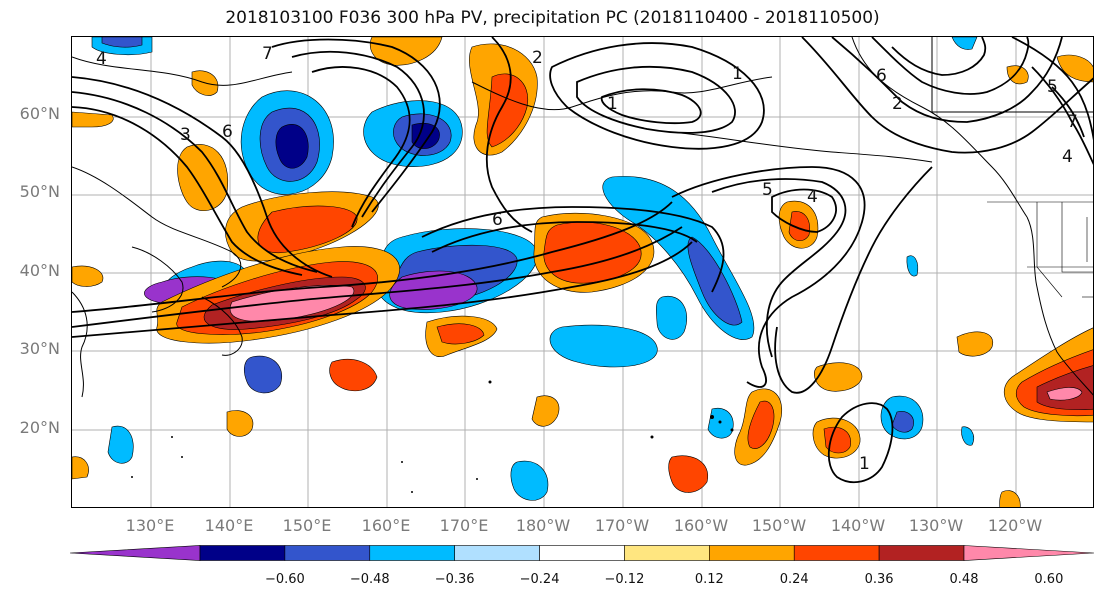 Image resolution: width=1105 pixels, height=601 pixels. Describe the element at coordinates (39, 427) in the screenshot. I see `lat-label: 20°N` at that location.